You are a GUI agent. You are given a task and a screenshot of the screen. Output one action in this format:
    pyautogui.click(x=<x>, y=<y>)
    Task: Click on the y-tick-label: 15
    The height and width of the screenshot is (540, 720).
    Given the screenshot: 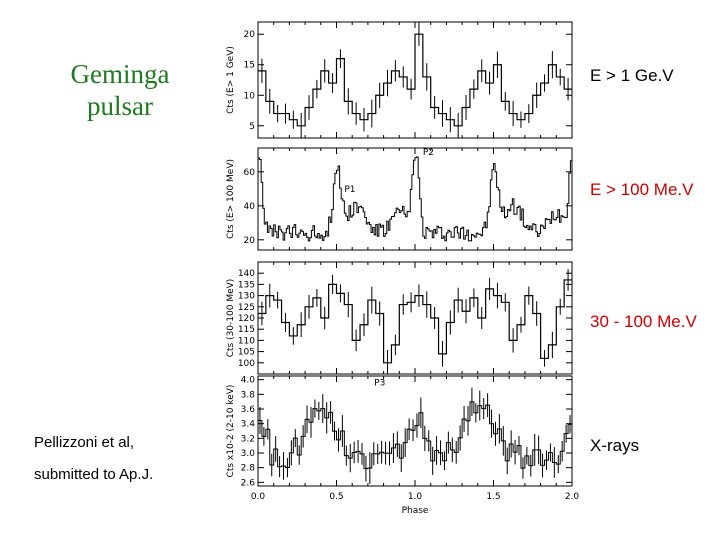 What is the action you would take?
    pyautogui.click(x=249, y=66)
    